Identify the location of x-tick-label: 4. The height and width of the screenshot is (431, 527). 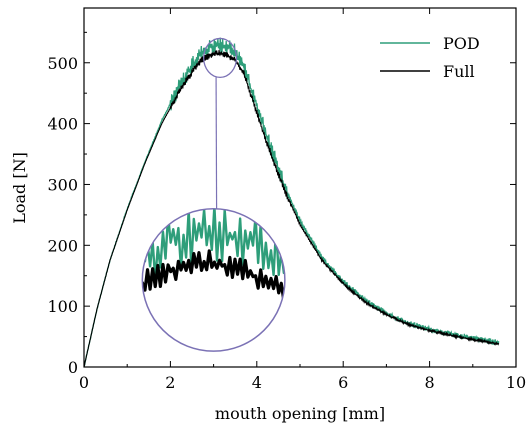
(257, 382).